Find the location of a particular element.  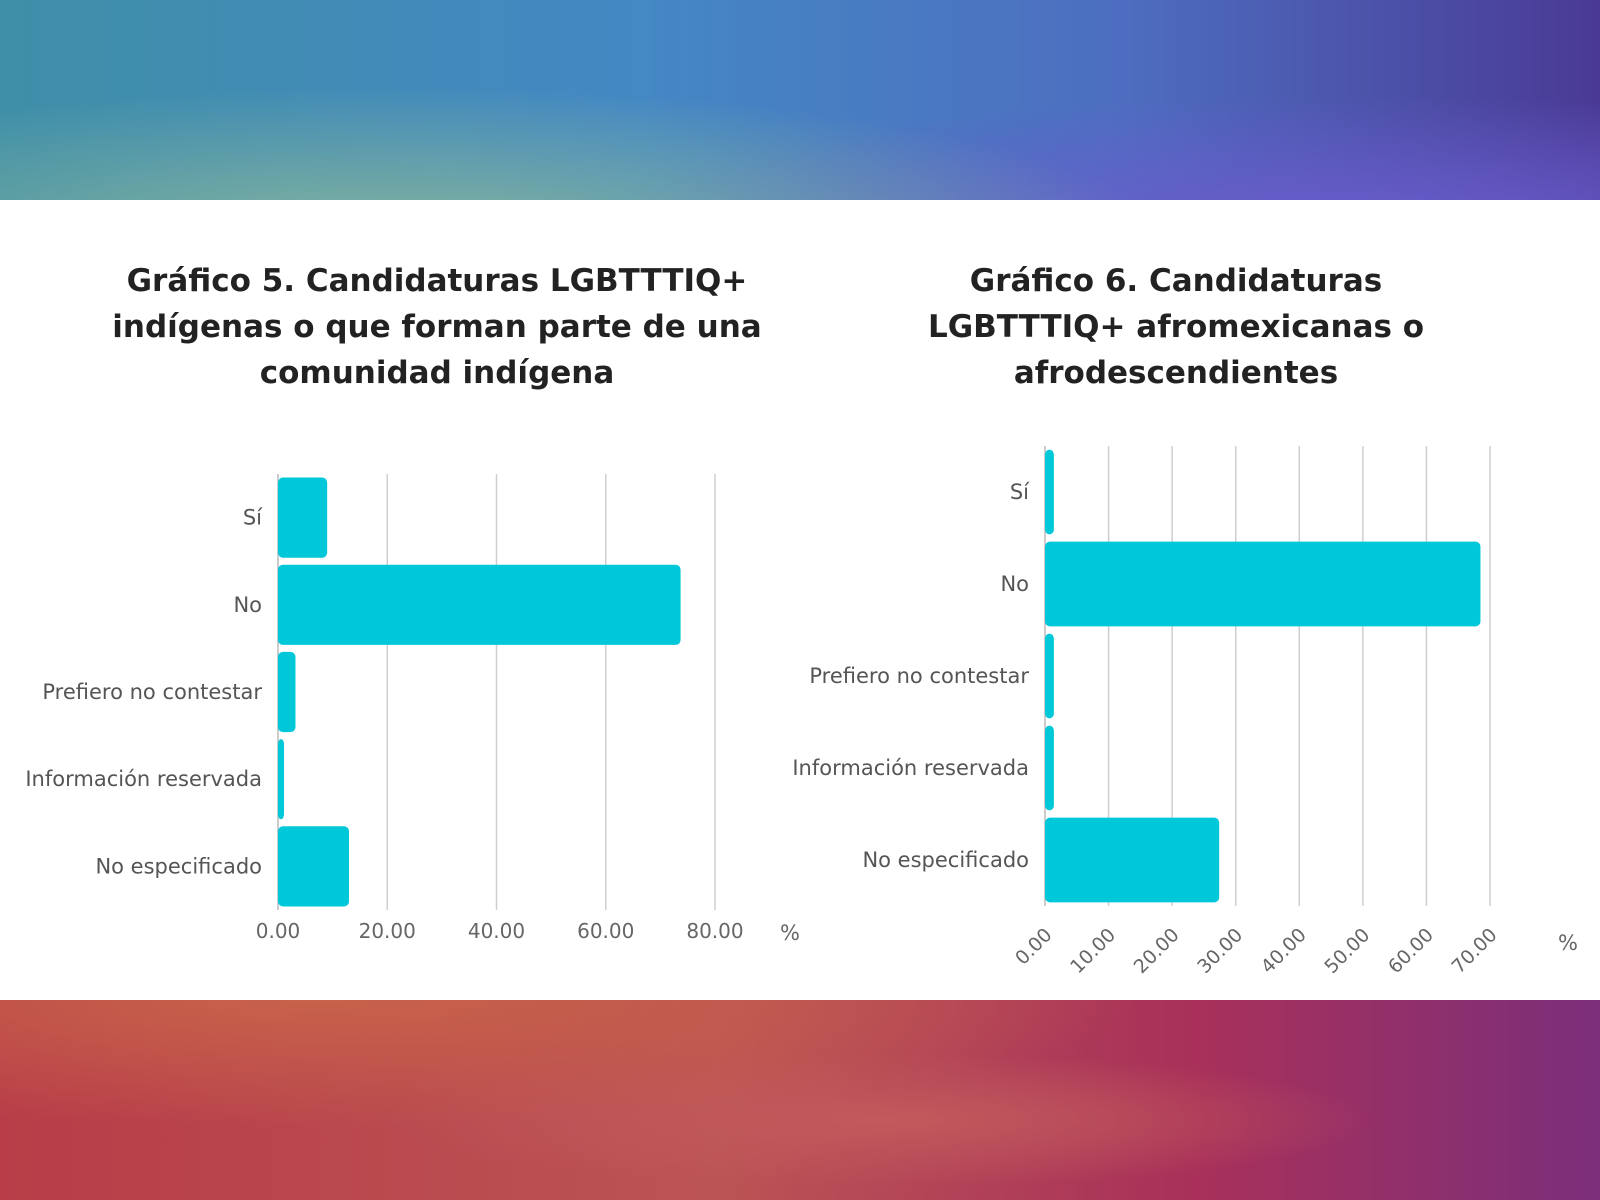

chart-6-category-label: No especificado is located at coordinates (945, 860).